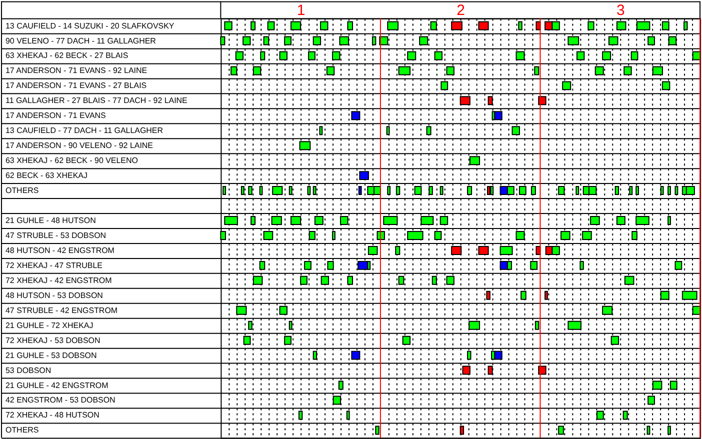 Image resolution: width=702 pixels, height=439 pixels. Describe the element at coordinates (53, 265) in the screenshot. I see `y-tick-label: 72 XHEKAJ - 47 STRUBLE` at that location.